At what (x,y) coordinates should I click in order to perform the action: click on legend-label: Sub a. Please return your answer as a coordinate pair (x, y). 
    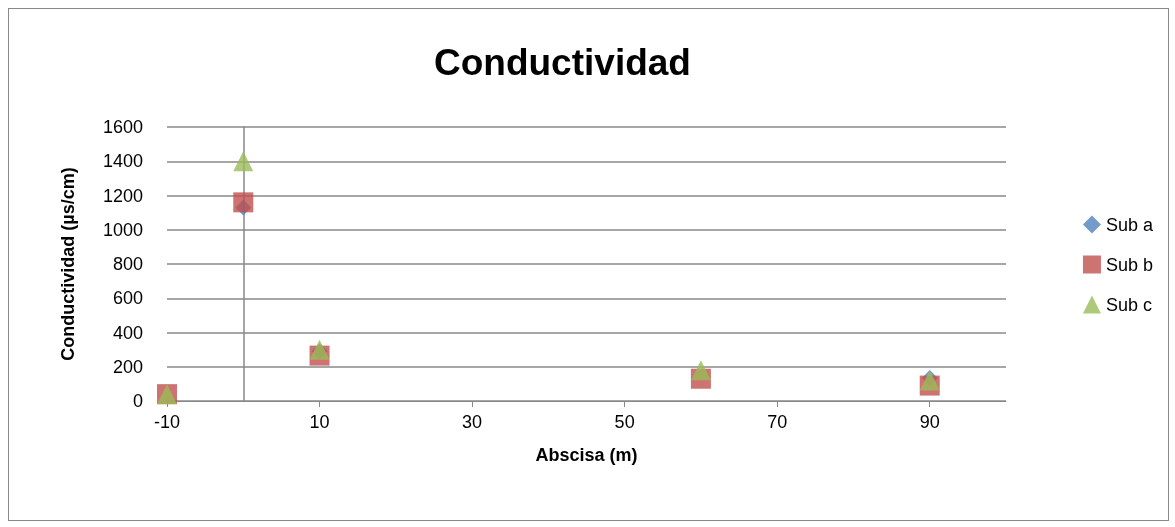
    Looking at the image, I should click on (1129, 224).